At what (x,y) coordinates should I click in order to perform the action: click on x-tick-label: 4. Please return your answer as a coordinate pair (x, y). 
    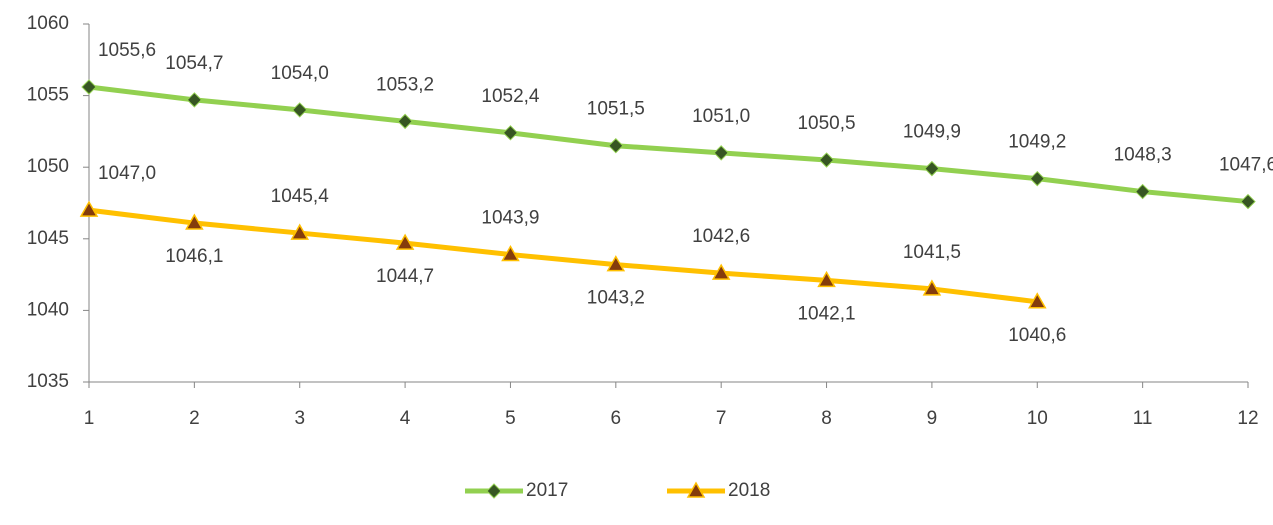
    Looking at the image, I should click on (405, 418).